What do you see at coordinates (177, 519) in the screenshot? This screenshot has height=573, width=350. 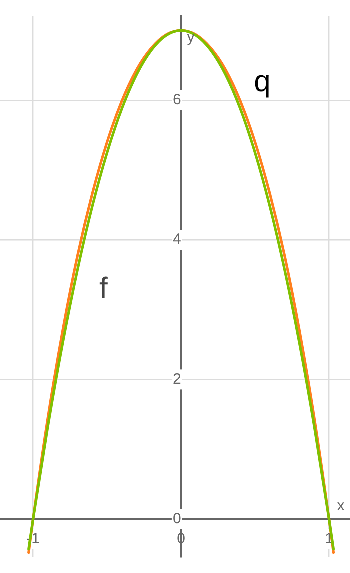 I see `y-tick-label: 0` at bounding box center [177, 519].